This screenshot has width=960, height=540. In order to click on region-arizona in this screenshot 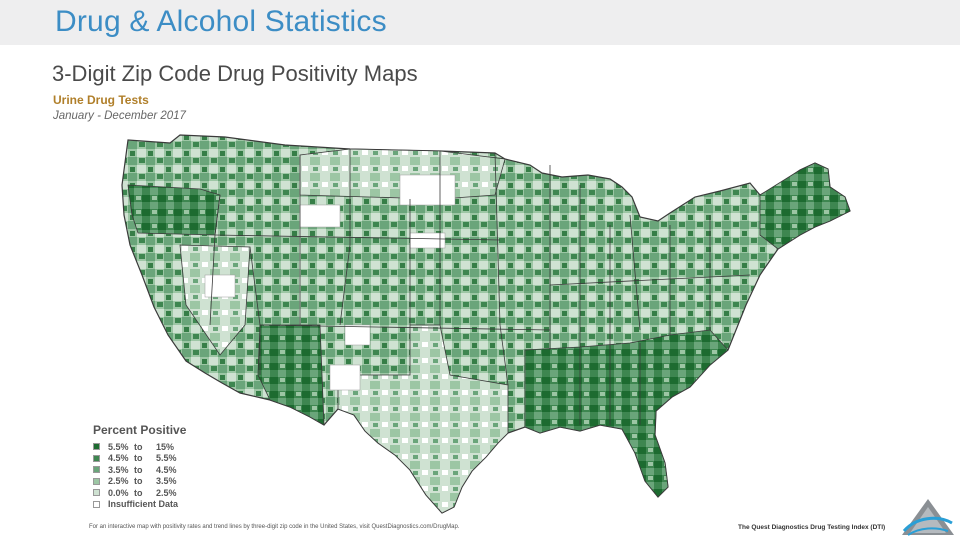, I will do `click(291, 375)`.